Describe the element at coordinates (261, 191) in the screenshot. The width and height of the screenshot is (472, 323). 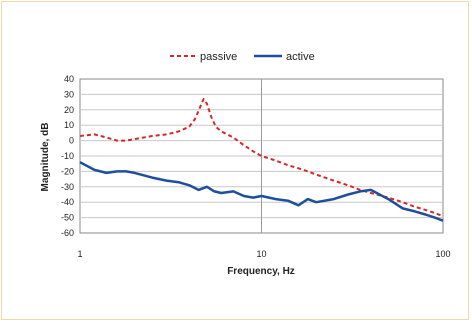
I see `series-line-active` at that location.